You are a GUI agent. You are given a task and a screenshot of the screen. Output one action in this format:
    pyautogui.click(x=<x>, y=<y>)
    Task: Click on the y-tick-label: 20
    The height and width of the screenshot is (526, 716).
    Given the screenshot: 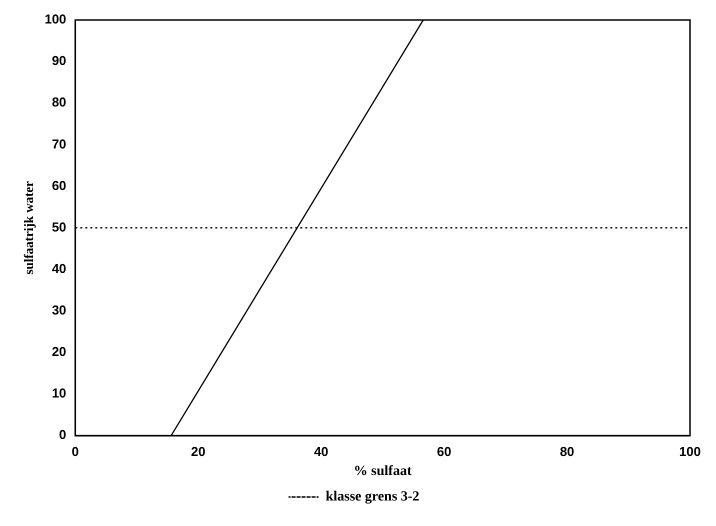 What is the action you would take?
    pyautogui.click(x=59, y=352)
    